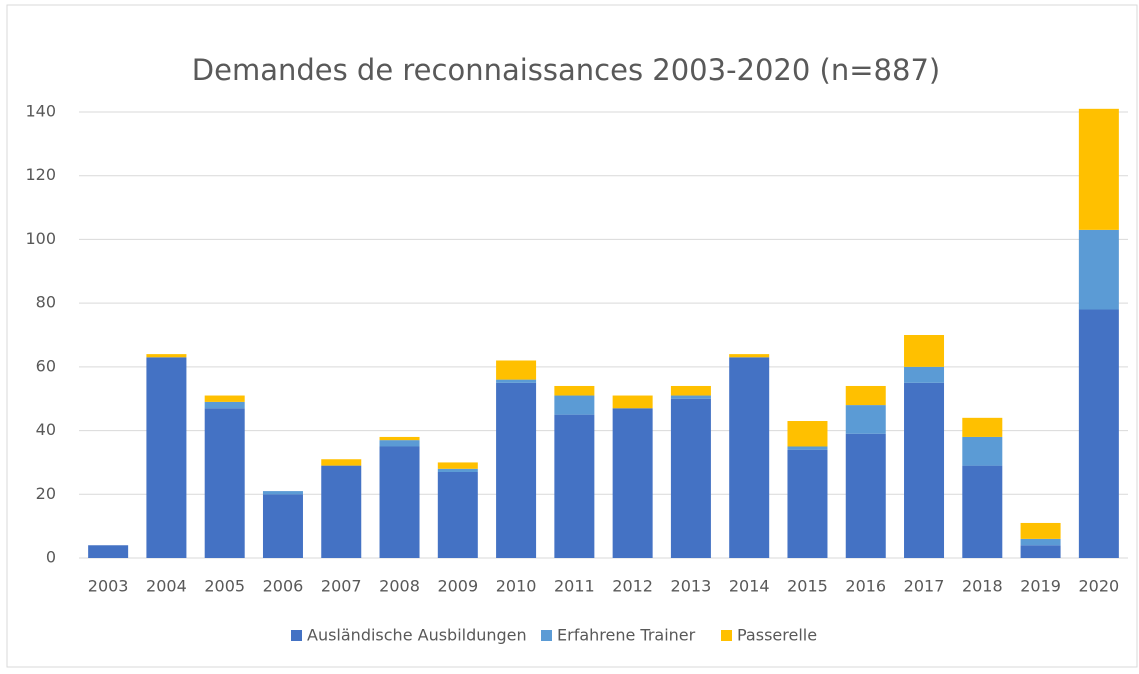  What do you see at coordinates (40, 111) in the screenshot?
I see `y-tick-label: 140` at bounding box center [40, 111].